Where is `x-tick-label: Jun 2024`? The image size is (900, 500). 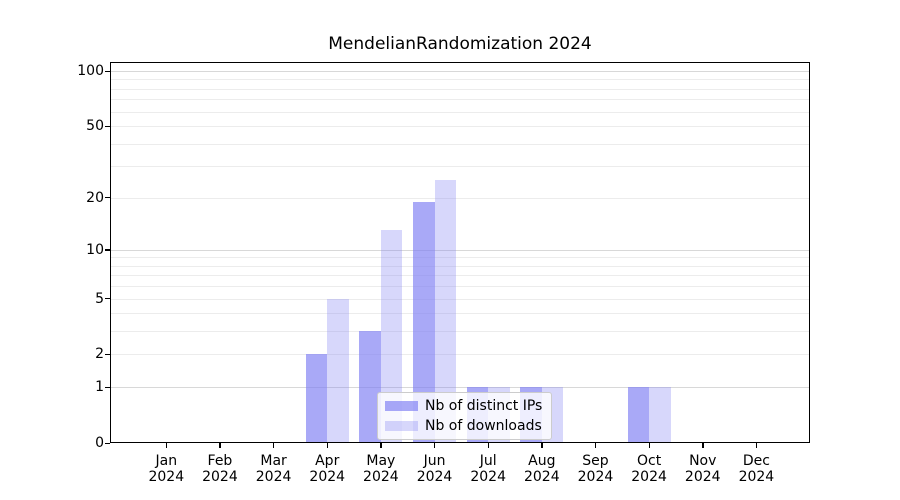
x-tick-label: Jun 2024 is located at coordinates (435, 469).